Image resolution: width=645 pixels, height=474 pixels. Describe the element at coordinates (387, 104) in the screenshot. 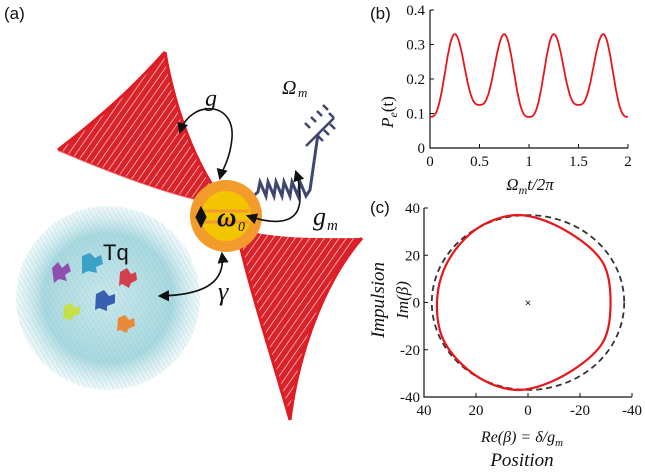

I see `panel-b-ylabel-arg: (t)` at that location.